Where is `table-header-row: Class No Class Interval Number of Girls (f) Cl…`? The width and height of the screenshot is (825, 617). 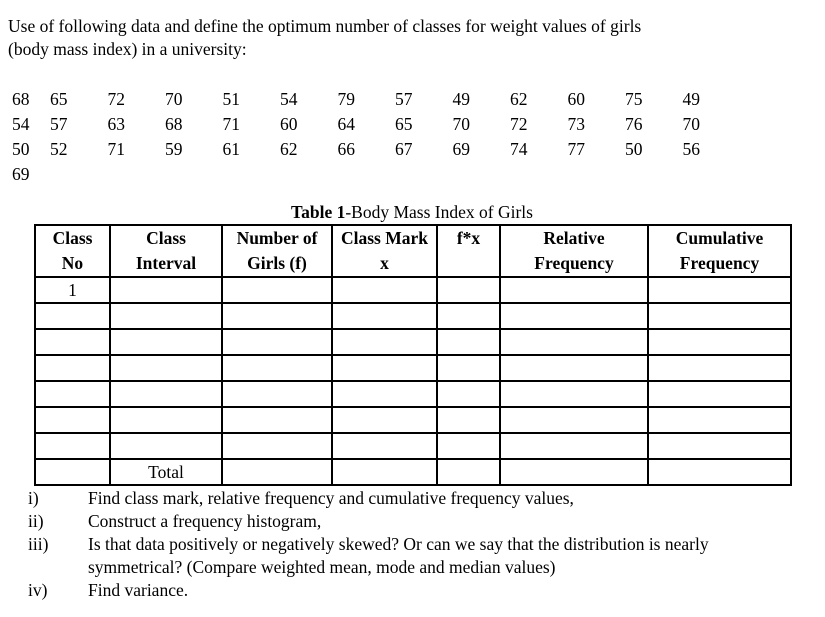
table-header-row: Class No Class Interval Number of Girls (f) Cl… is located at coordinates (413, 251).